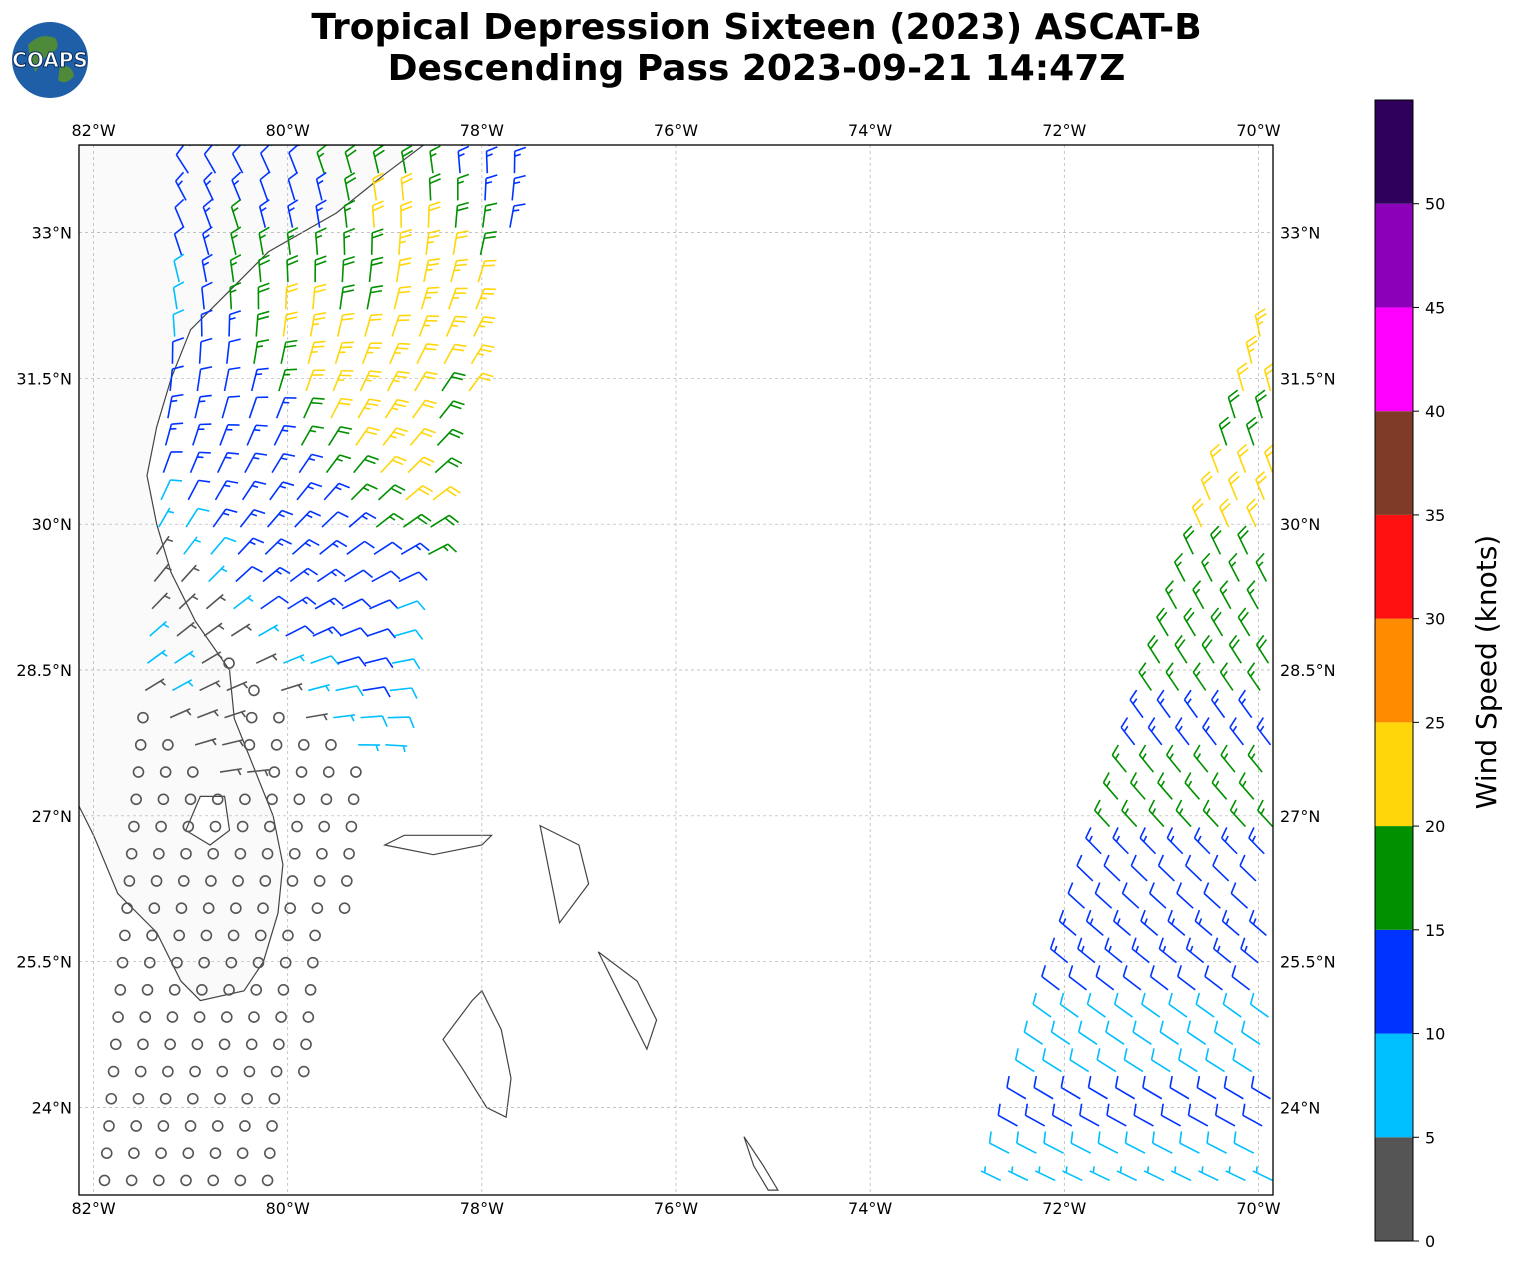 The image size is (1513, 1264). Describe the element at coordinates (1394, 152) in the screenshot. I see `colorbar-segment` at that location.